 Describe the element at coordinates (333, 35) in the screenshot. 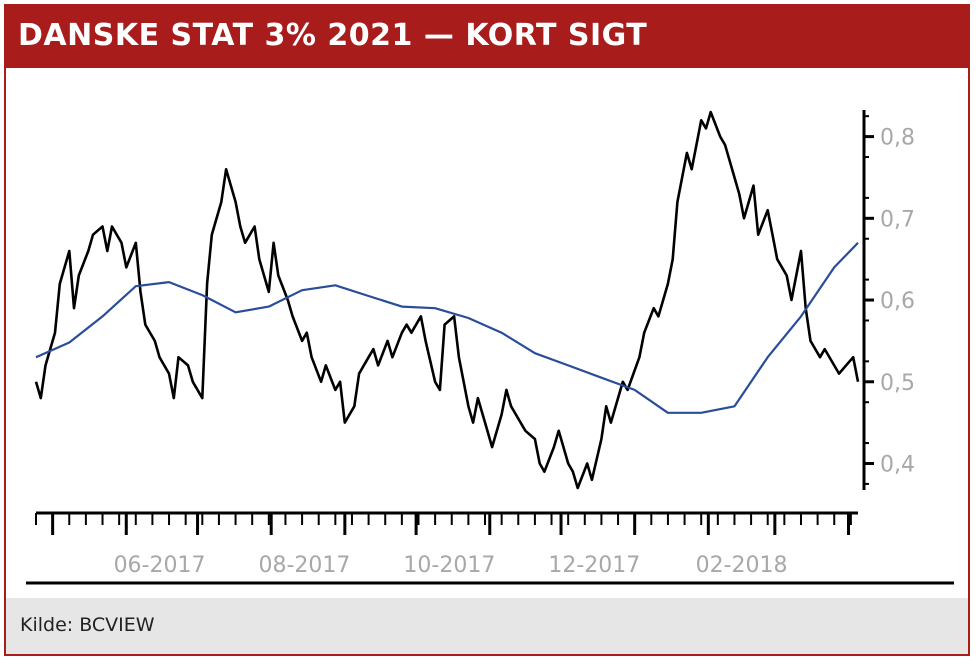

I see `chart-title: DANSKE STAT 3% 2021 — KORT SIGT` at that location.